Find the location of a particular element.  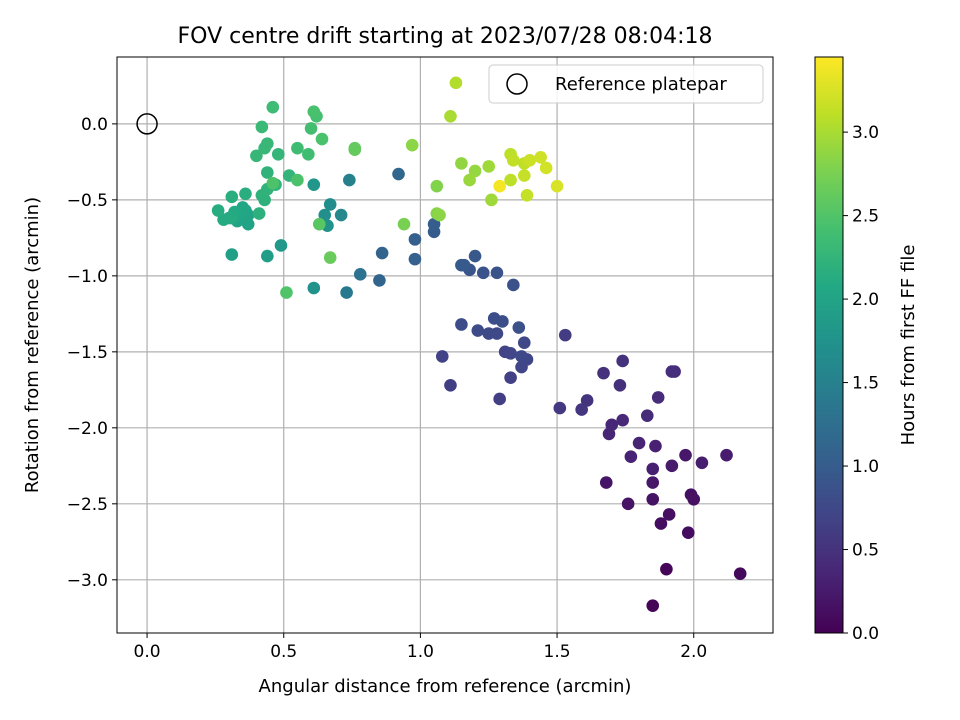

y-tick-label: −0.5 is located at coordinates (87, 201).